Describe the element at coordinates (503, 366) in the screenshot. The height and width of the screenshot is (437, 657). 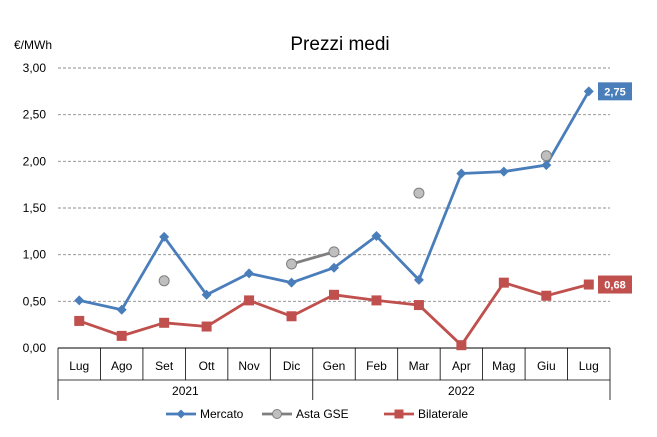
I see `x-tick-label: Mag` at that location.